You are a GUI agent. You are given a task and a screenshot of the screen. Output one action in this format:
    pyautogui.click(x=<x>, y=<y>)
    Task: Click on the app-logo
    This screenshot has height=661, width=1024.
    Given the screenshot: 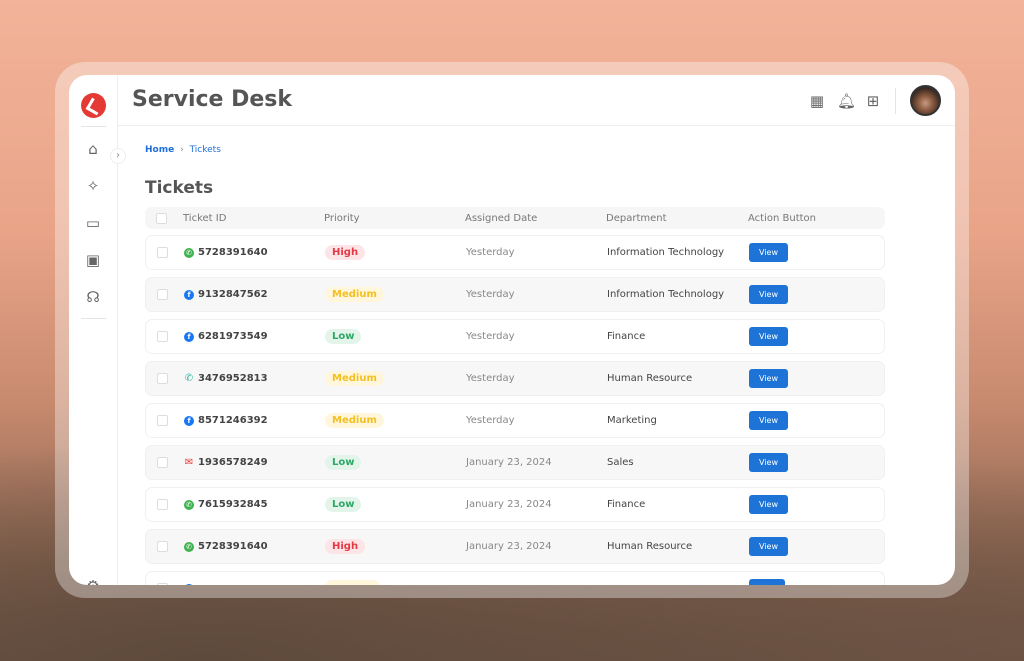 What is the action you would take?
    pyautogui.click(x=93, y=105)
    